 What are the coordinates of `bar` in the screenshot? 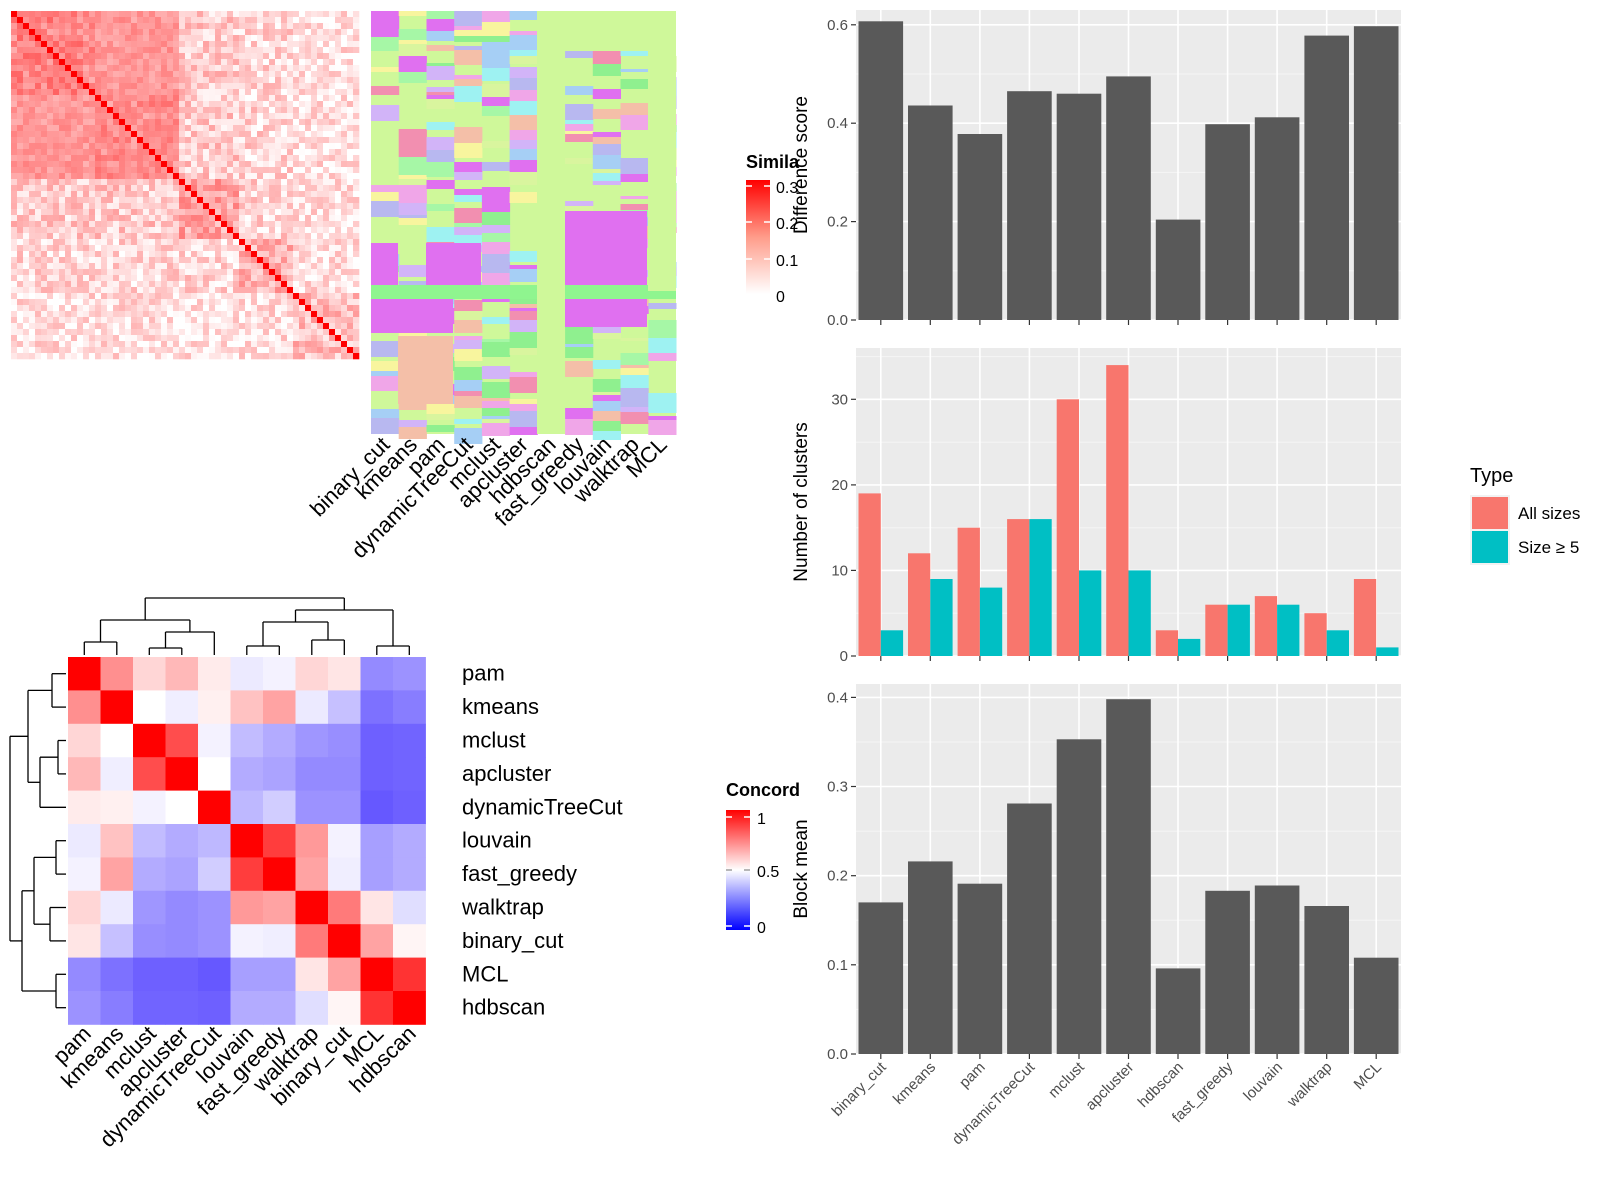 It's located at (1079, 206).